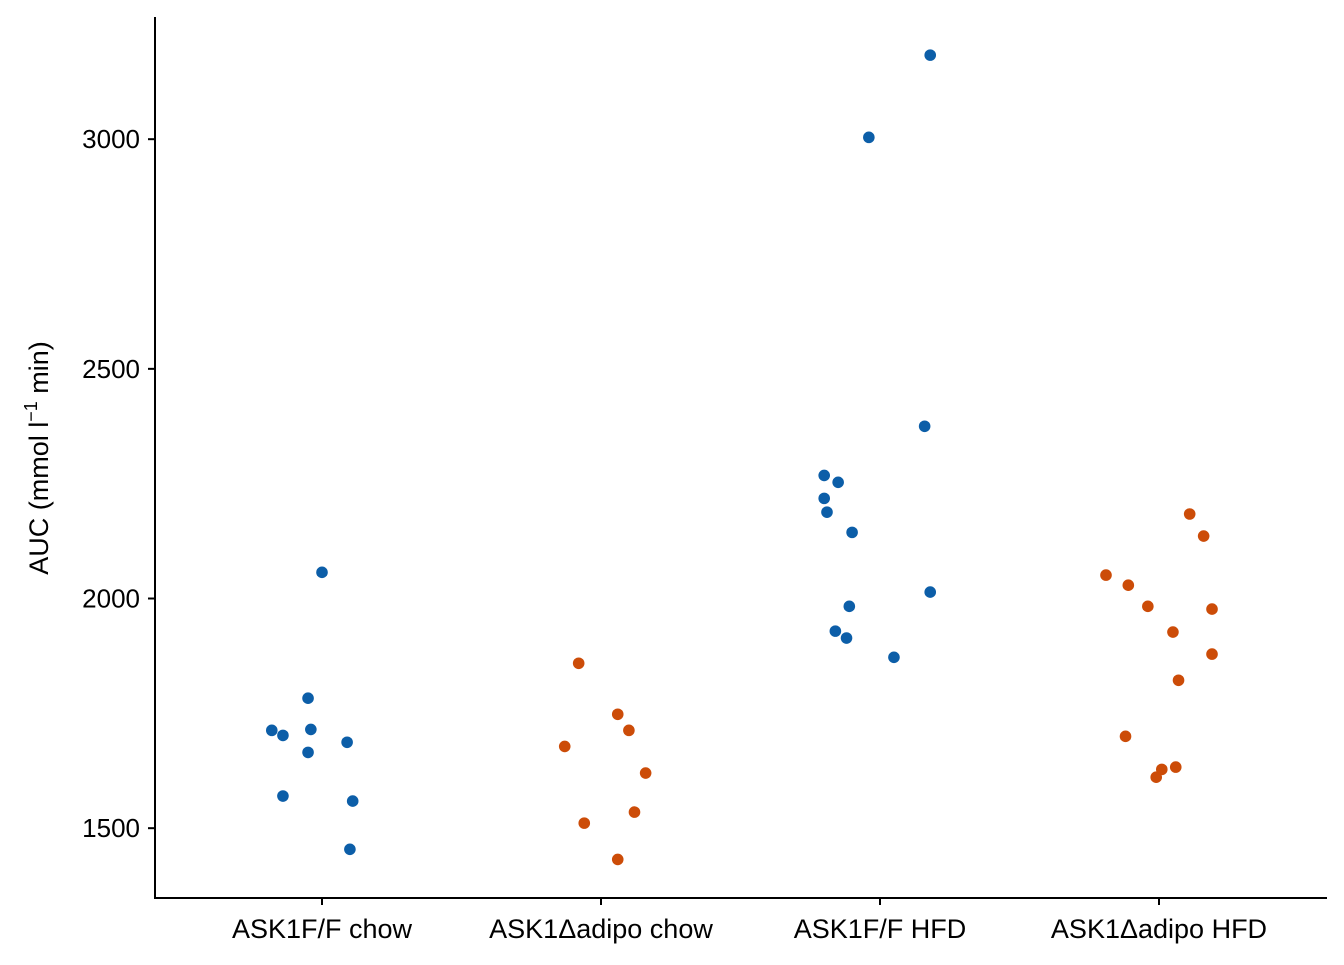 The height and width of the screenshot is (965, 1344). I want to click on y-tick-label: 3000, so click(111, 139).